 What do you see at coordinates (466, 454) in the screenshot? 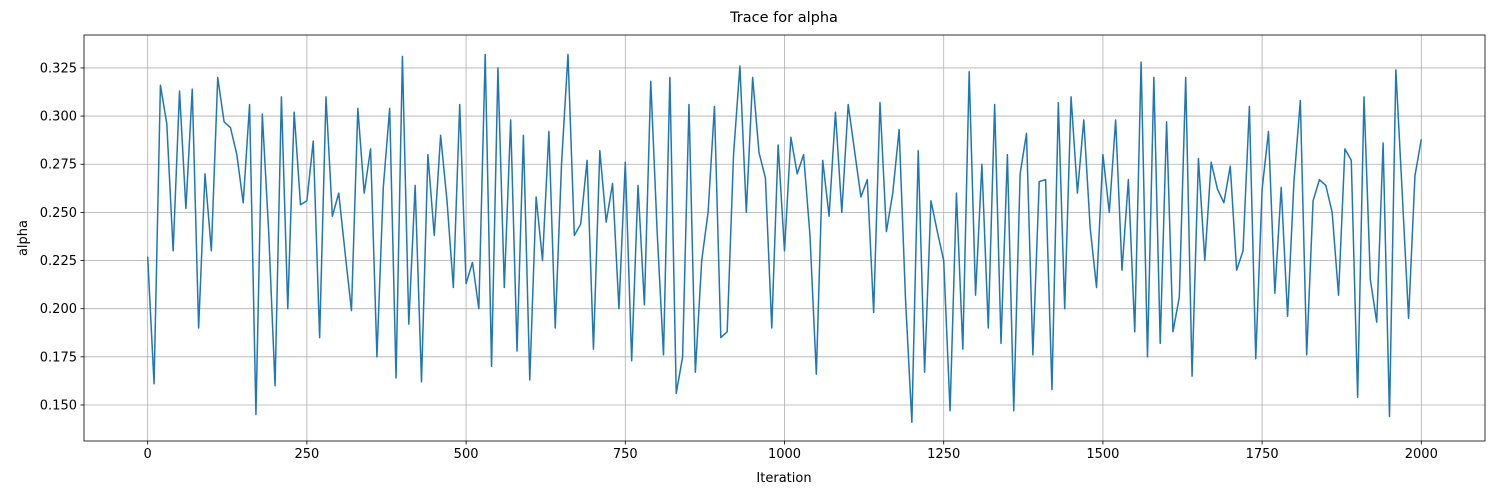
I see `x-tick-label: 500` at bounding box center [466, 454].